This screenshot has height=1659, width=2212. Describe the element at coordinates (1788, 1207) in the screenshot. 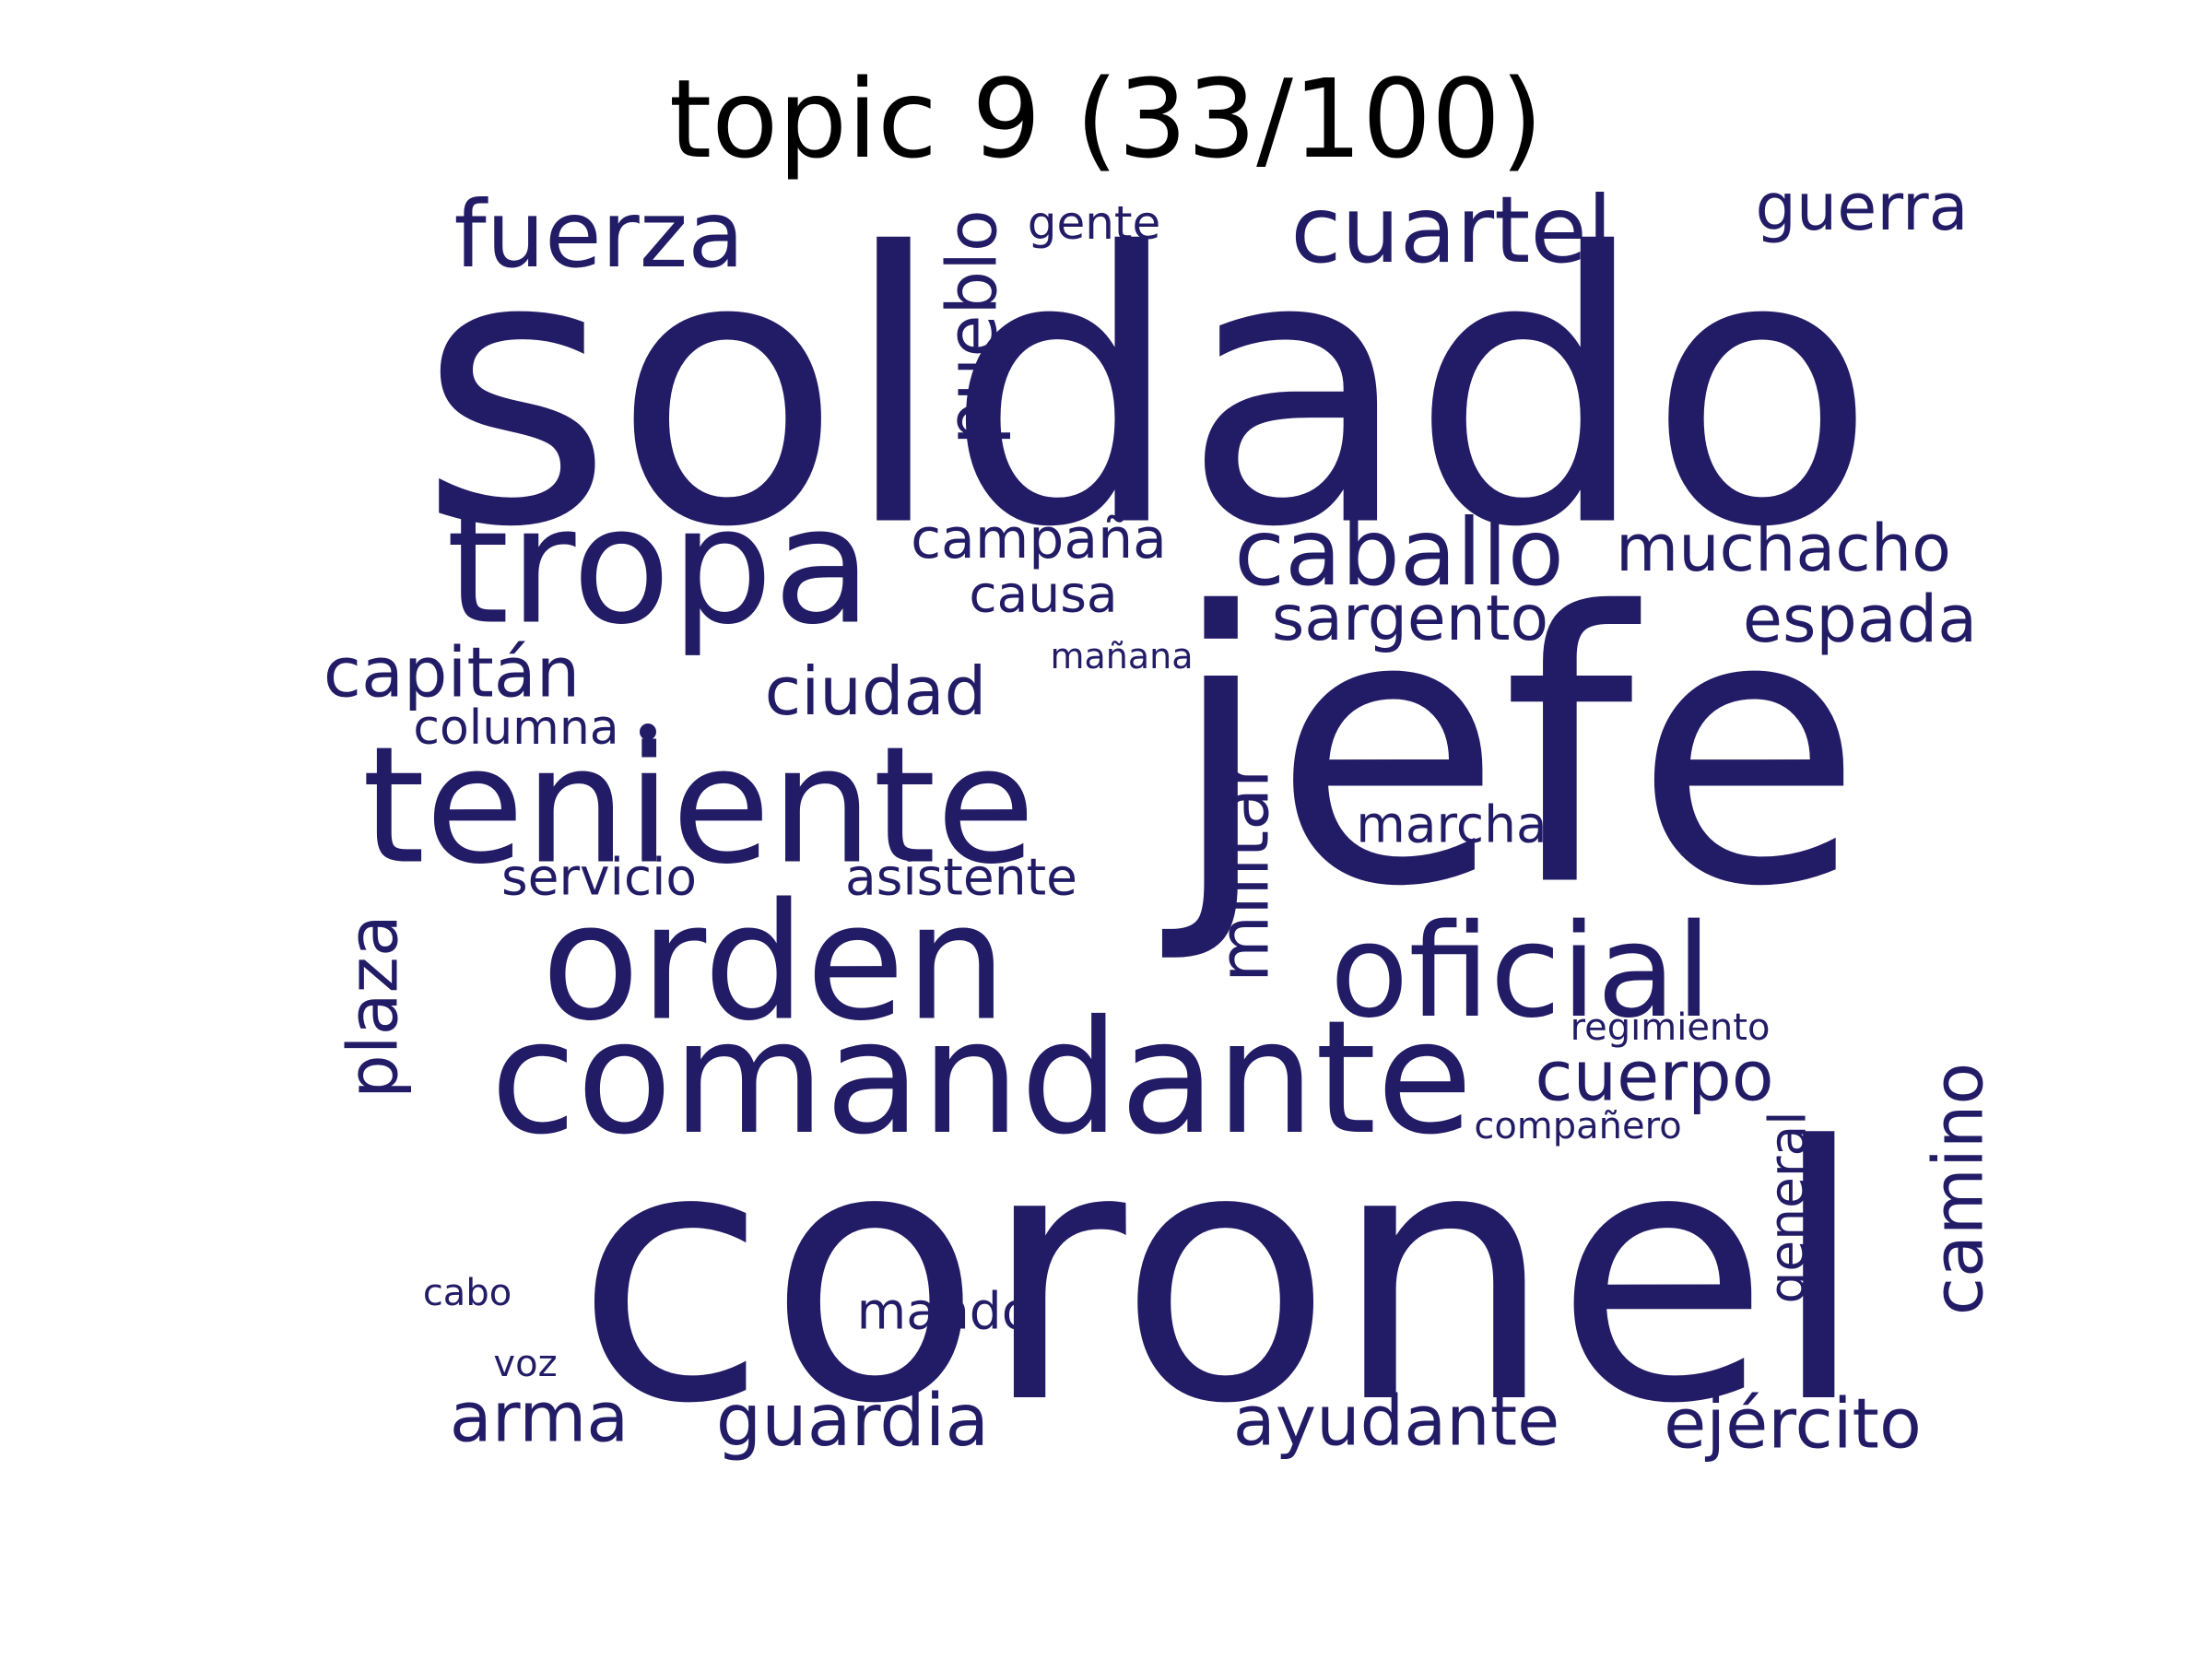

I see `word-general: general` at that location.